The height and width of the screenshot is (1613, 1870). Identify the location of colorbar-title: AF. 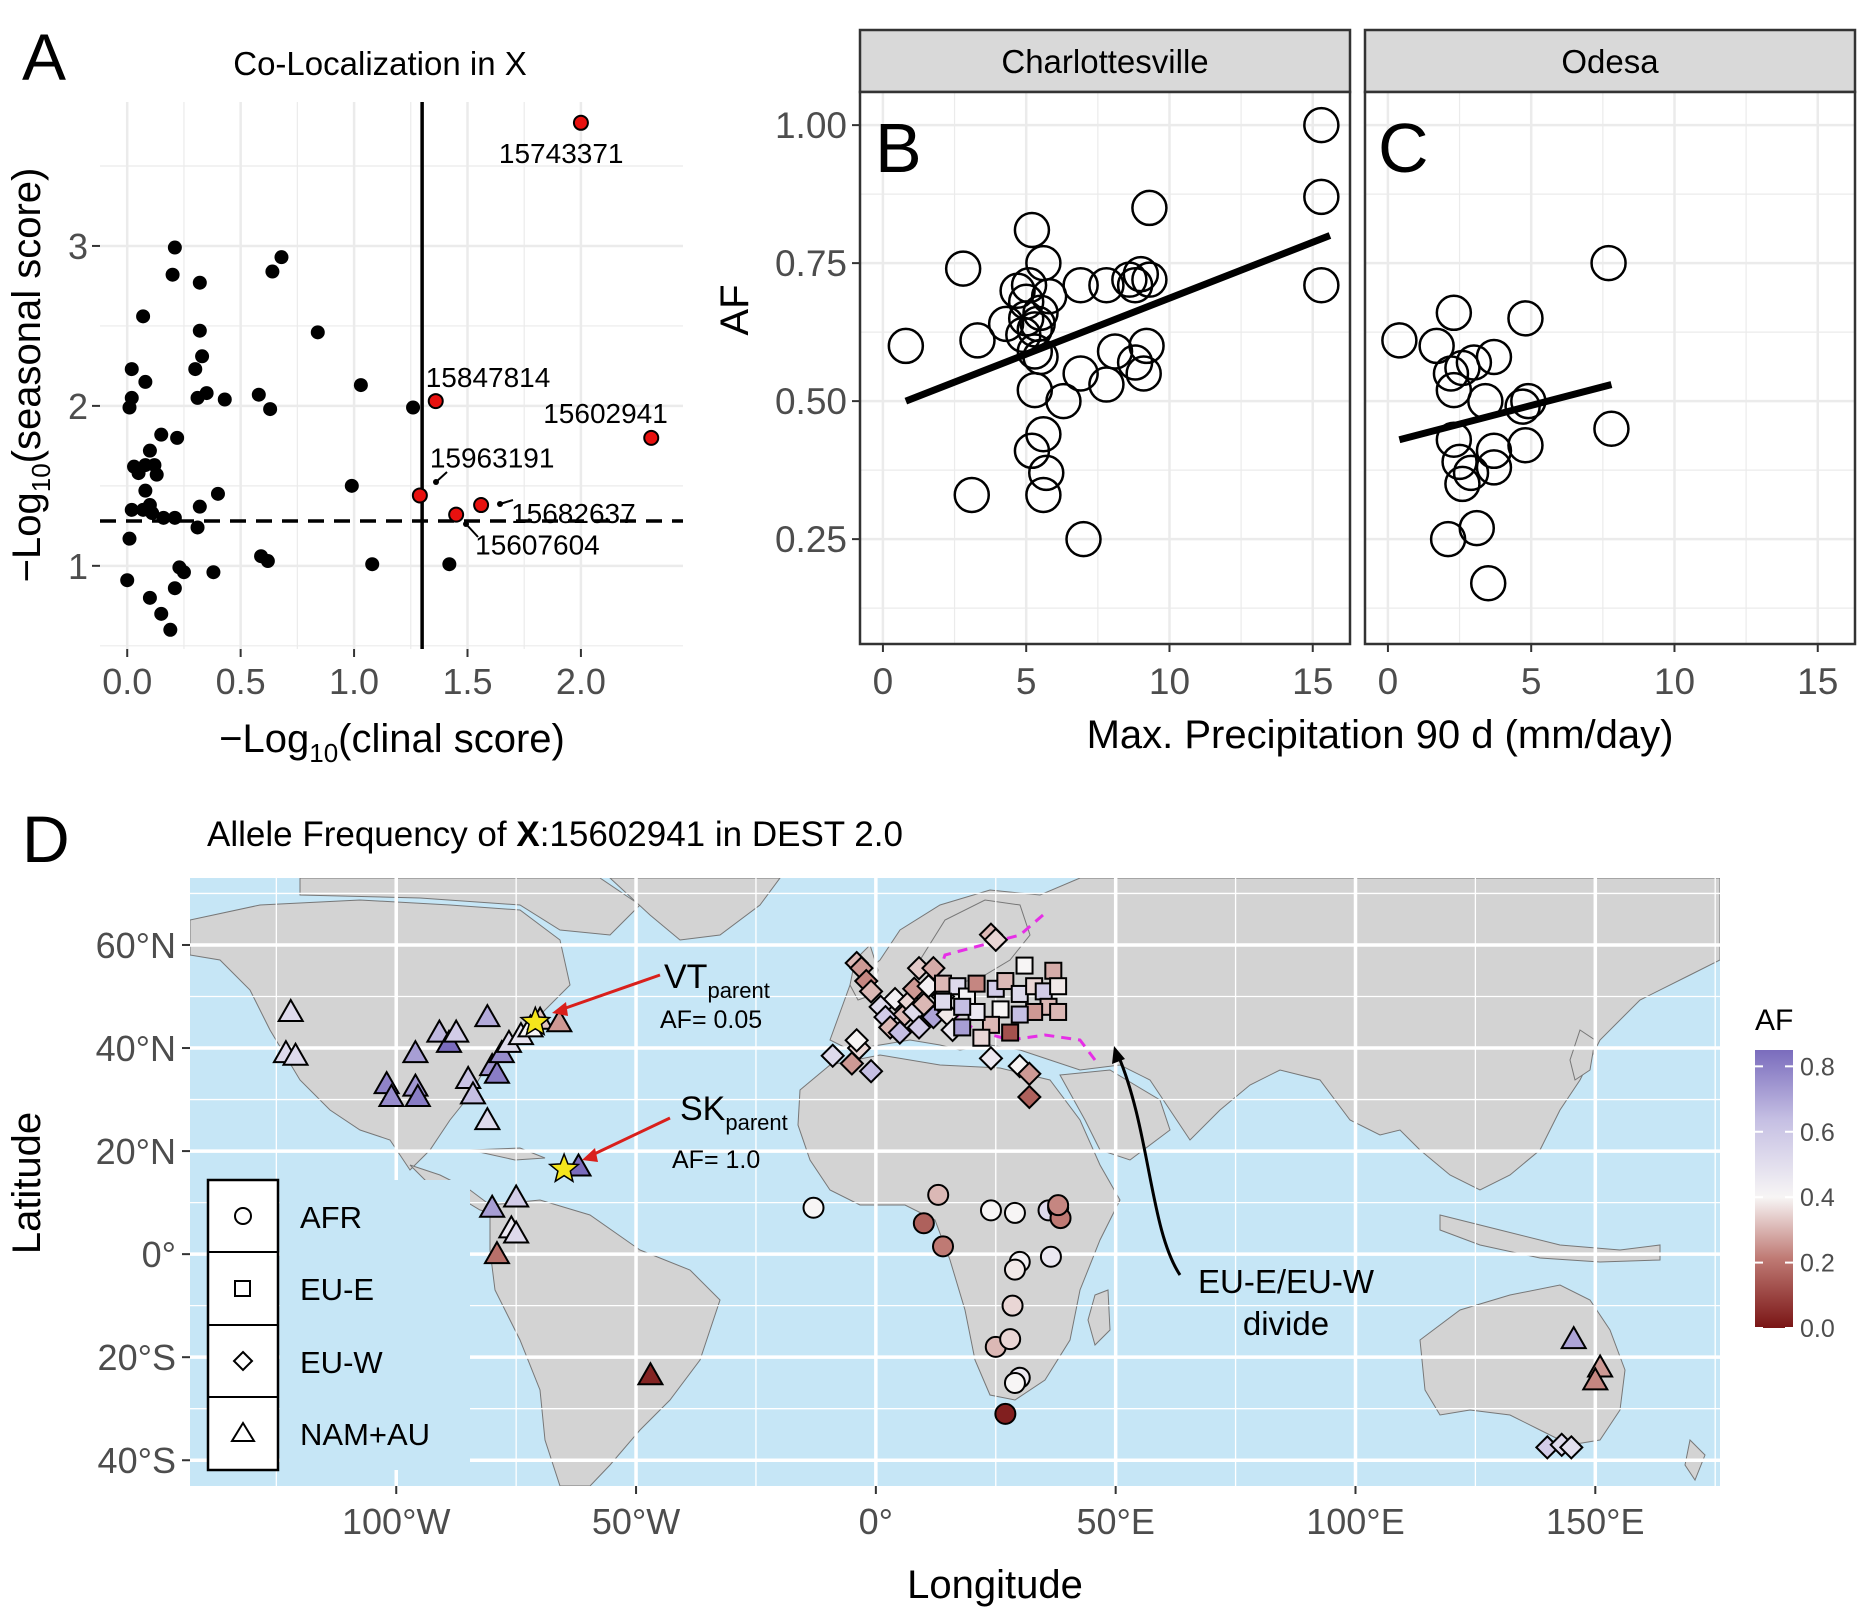
(1774, 1020).